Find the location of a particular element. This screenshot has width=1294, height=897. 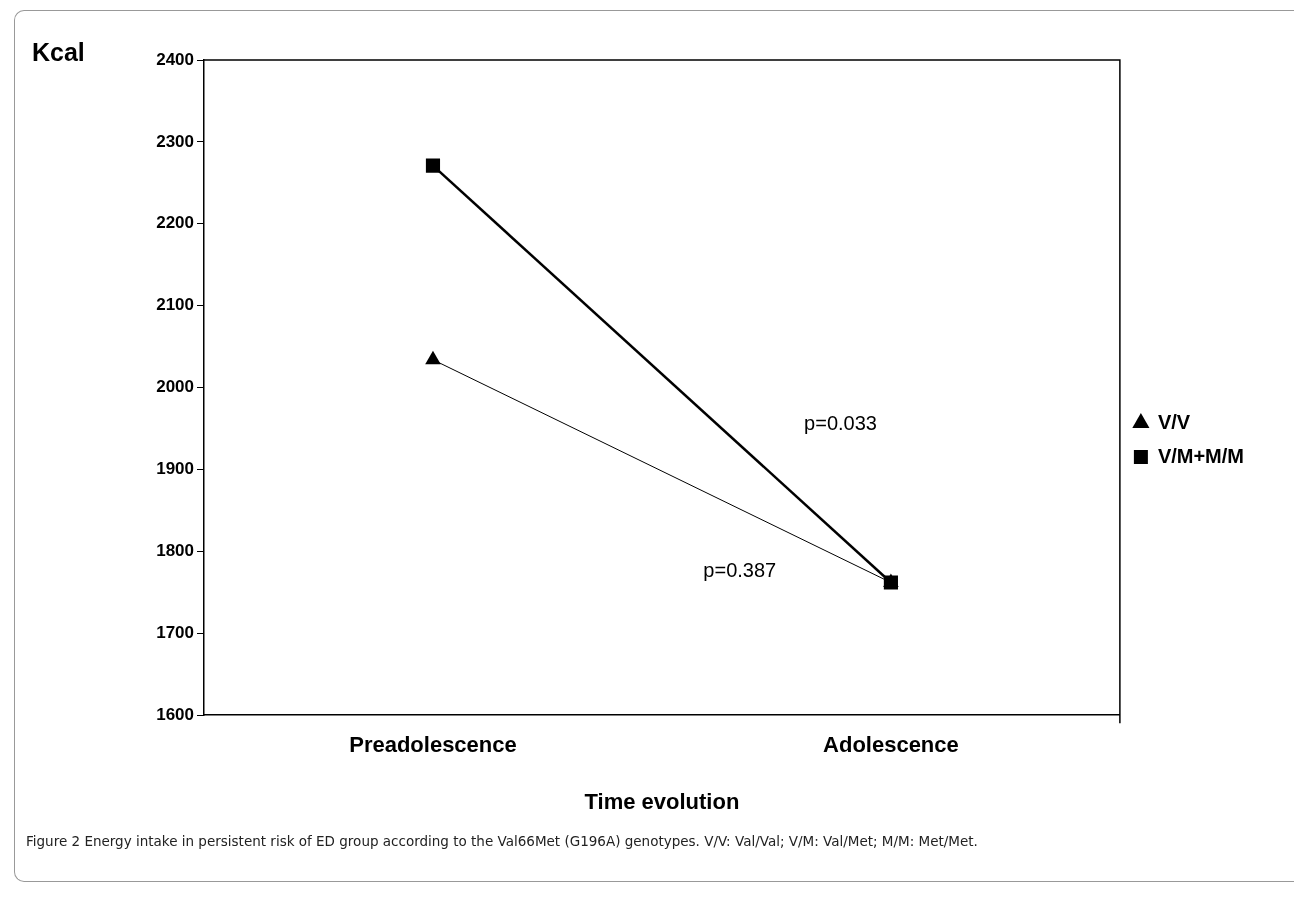

y-tick-label: 1600 is located at coordinates (175, 714).